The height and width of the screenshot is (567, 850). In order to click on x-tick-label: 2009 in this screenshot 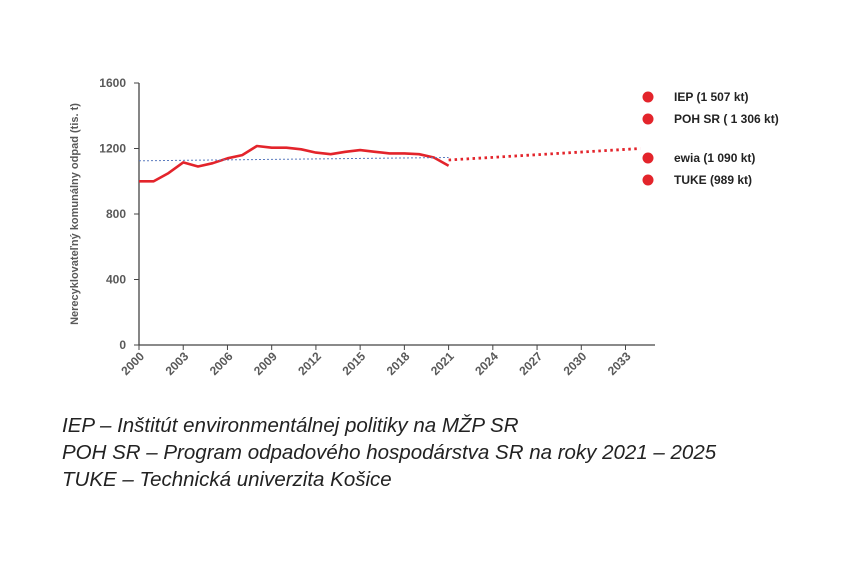, I will do `click(265, 363)`.